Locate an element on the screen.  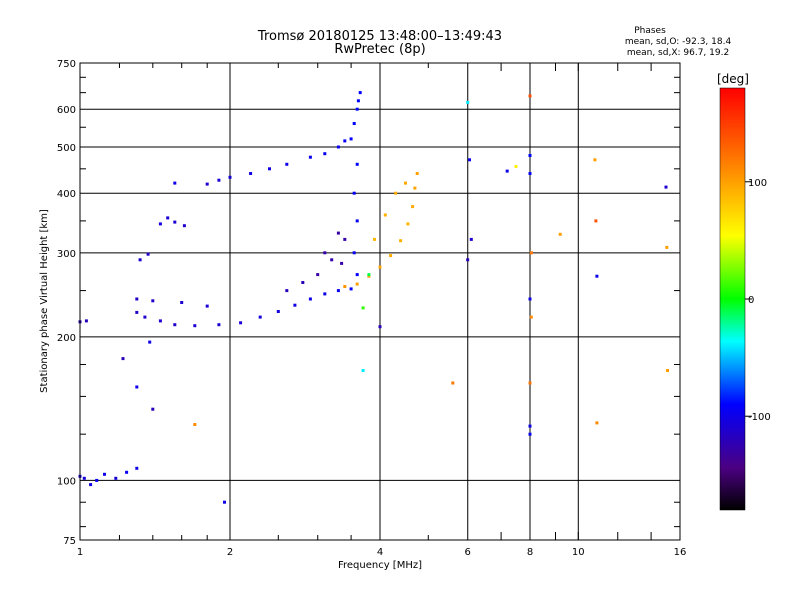
y-tick-label: 75 is located at coordinates (69, 541).